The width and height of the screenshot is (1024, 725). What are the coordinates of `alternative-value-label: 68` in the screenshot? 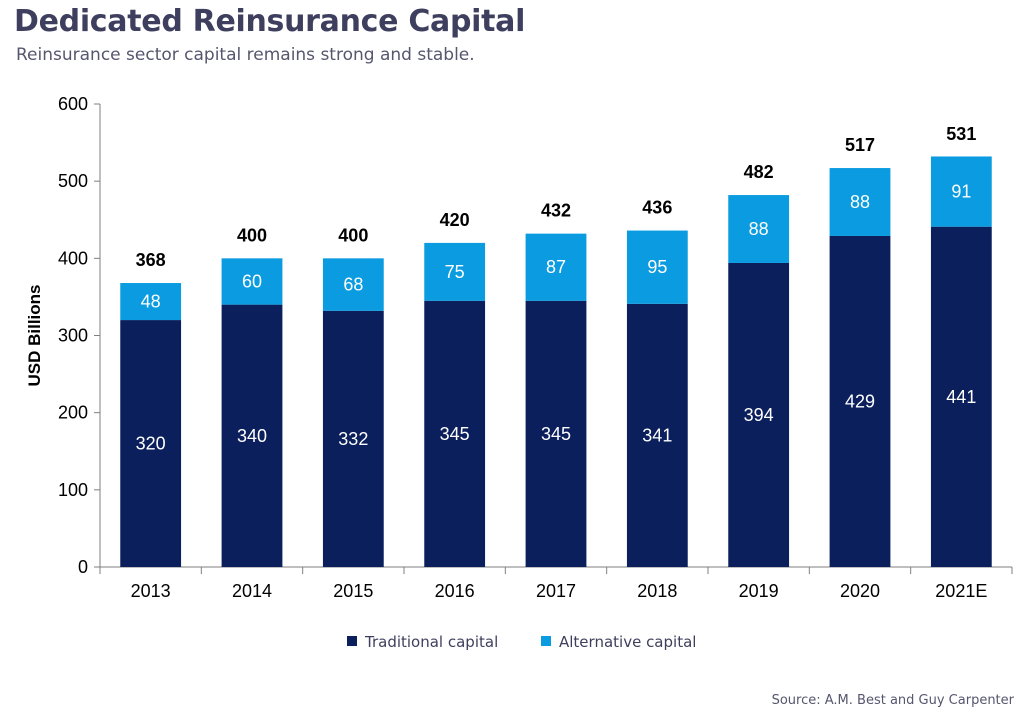 It's located at (353, 285).